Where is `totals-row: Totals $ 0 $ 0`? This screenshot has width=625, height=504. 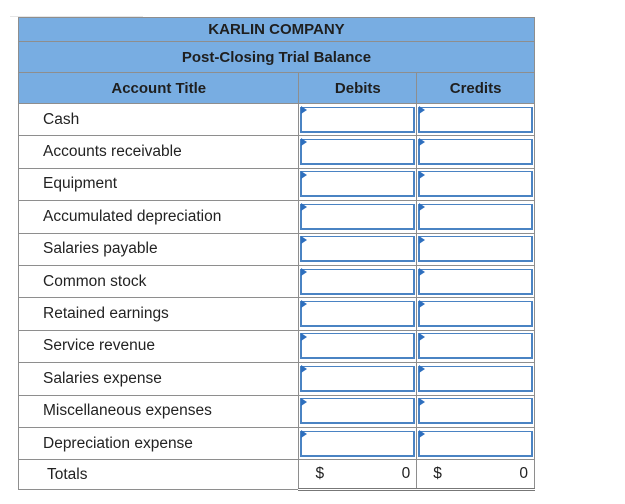
totals-row: Totals $ 0 $ 0 is located at coordinates (276, 475).